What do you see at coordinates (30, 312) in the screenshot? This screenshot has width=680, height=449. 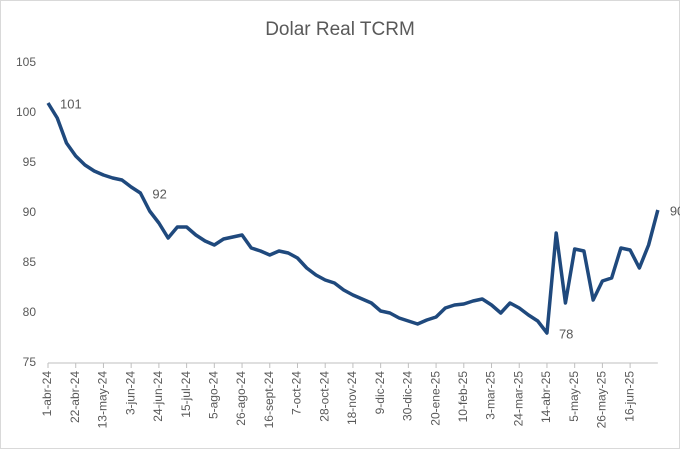 I see `y-tick-label: 80` at bounding box center [30, 312].